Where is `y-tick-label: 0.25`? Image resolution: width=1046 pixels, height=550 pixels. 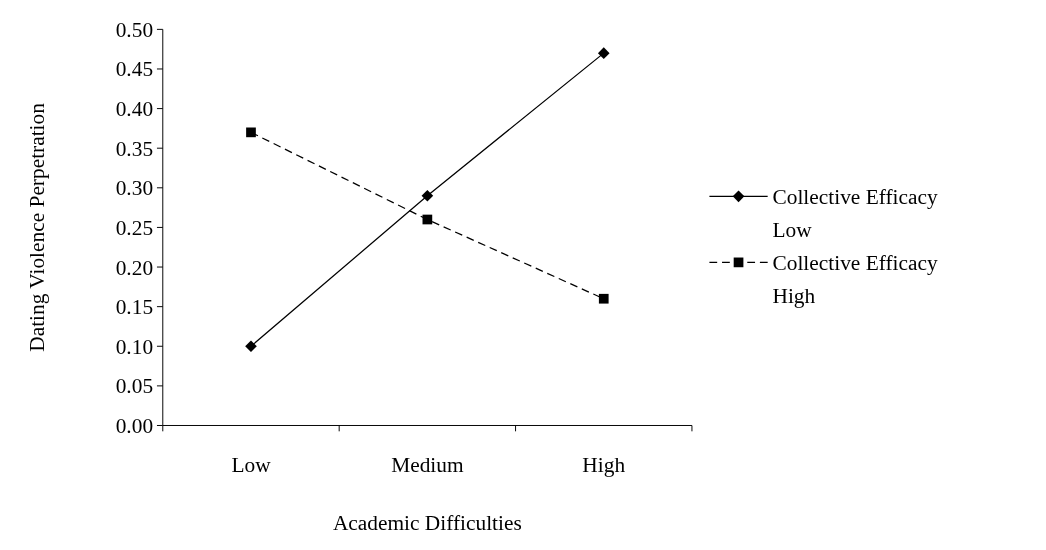
y-tick-label: 0.25 is located at coordinates (134, 227).